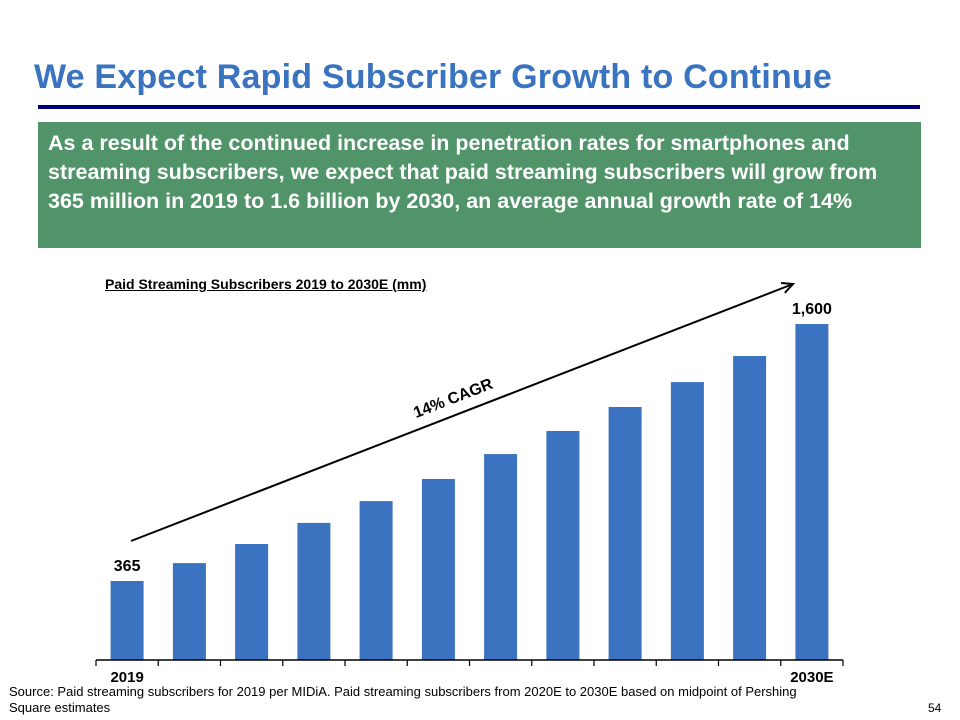  Describe the element at coordinates (812, 309) in the screenshot. I see `data-label: 1,600` at that location.